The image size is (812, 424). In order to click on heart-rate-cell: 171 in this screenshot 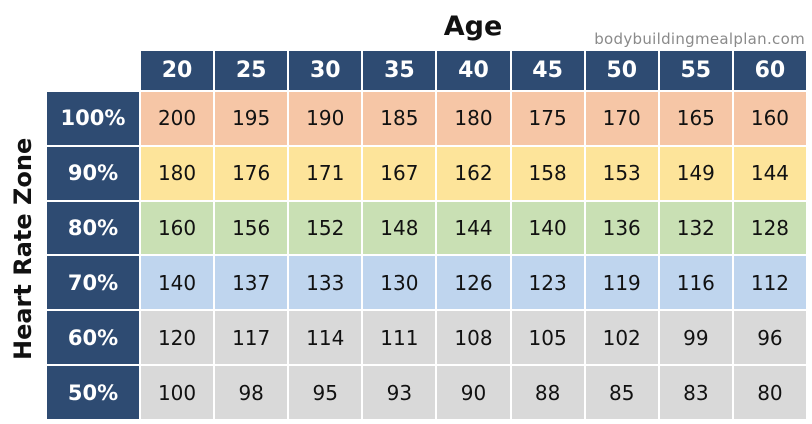, I will do `click(325, 173)`.